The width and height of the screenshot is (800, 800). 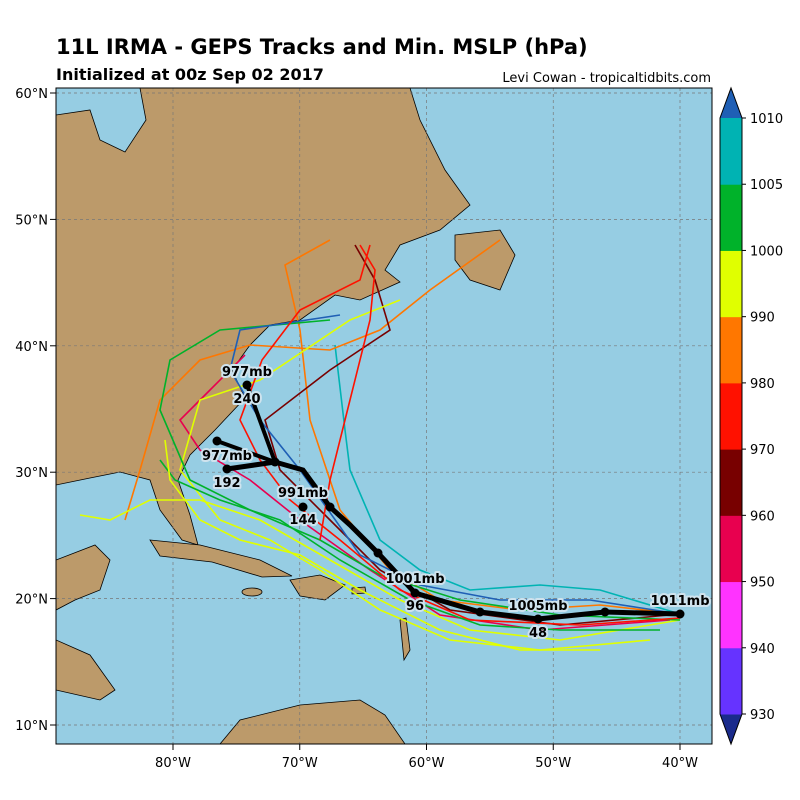 What do you see at coordinates (31, 347) in the screenshot?
I see `lat-label: 40°N` at bounding box center [31, 347].